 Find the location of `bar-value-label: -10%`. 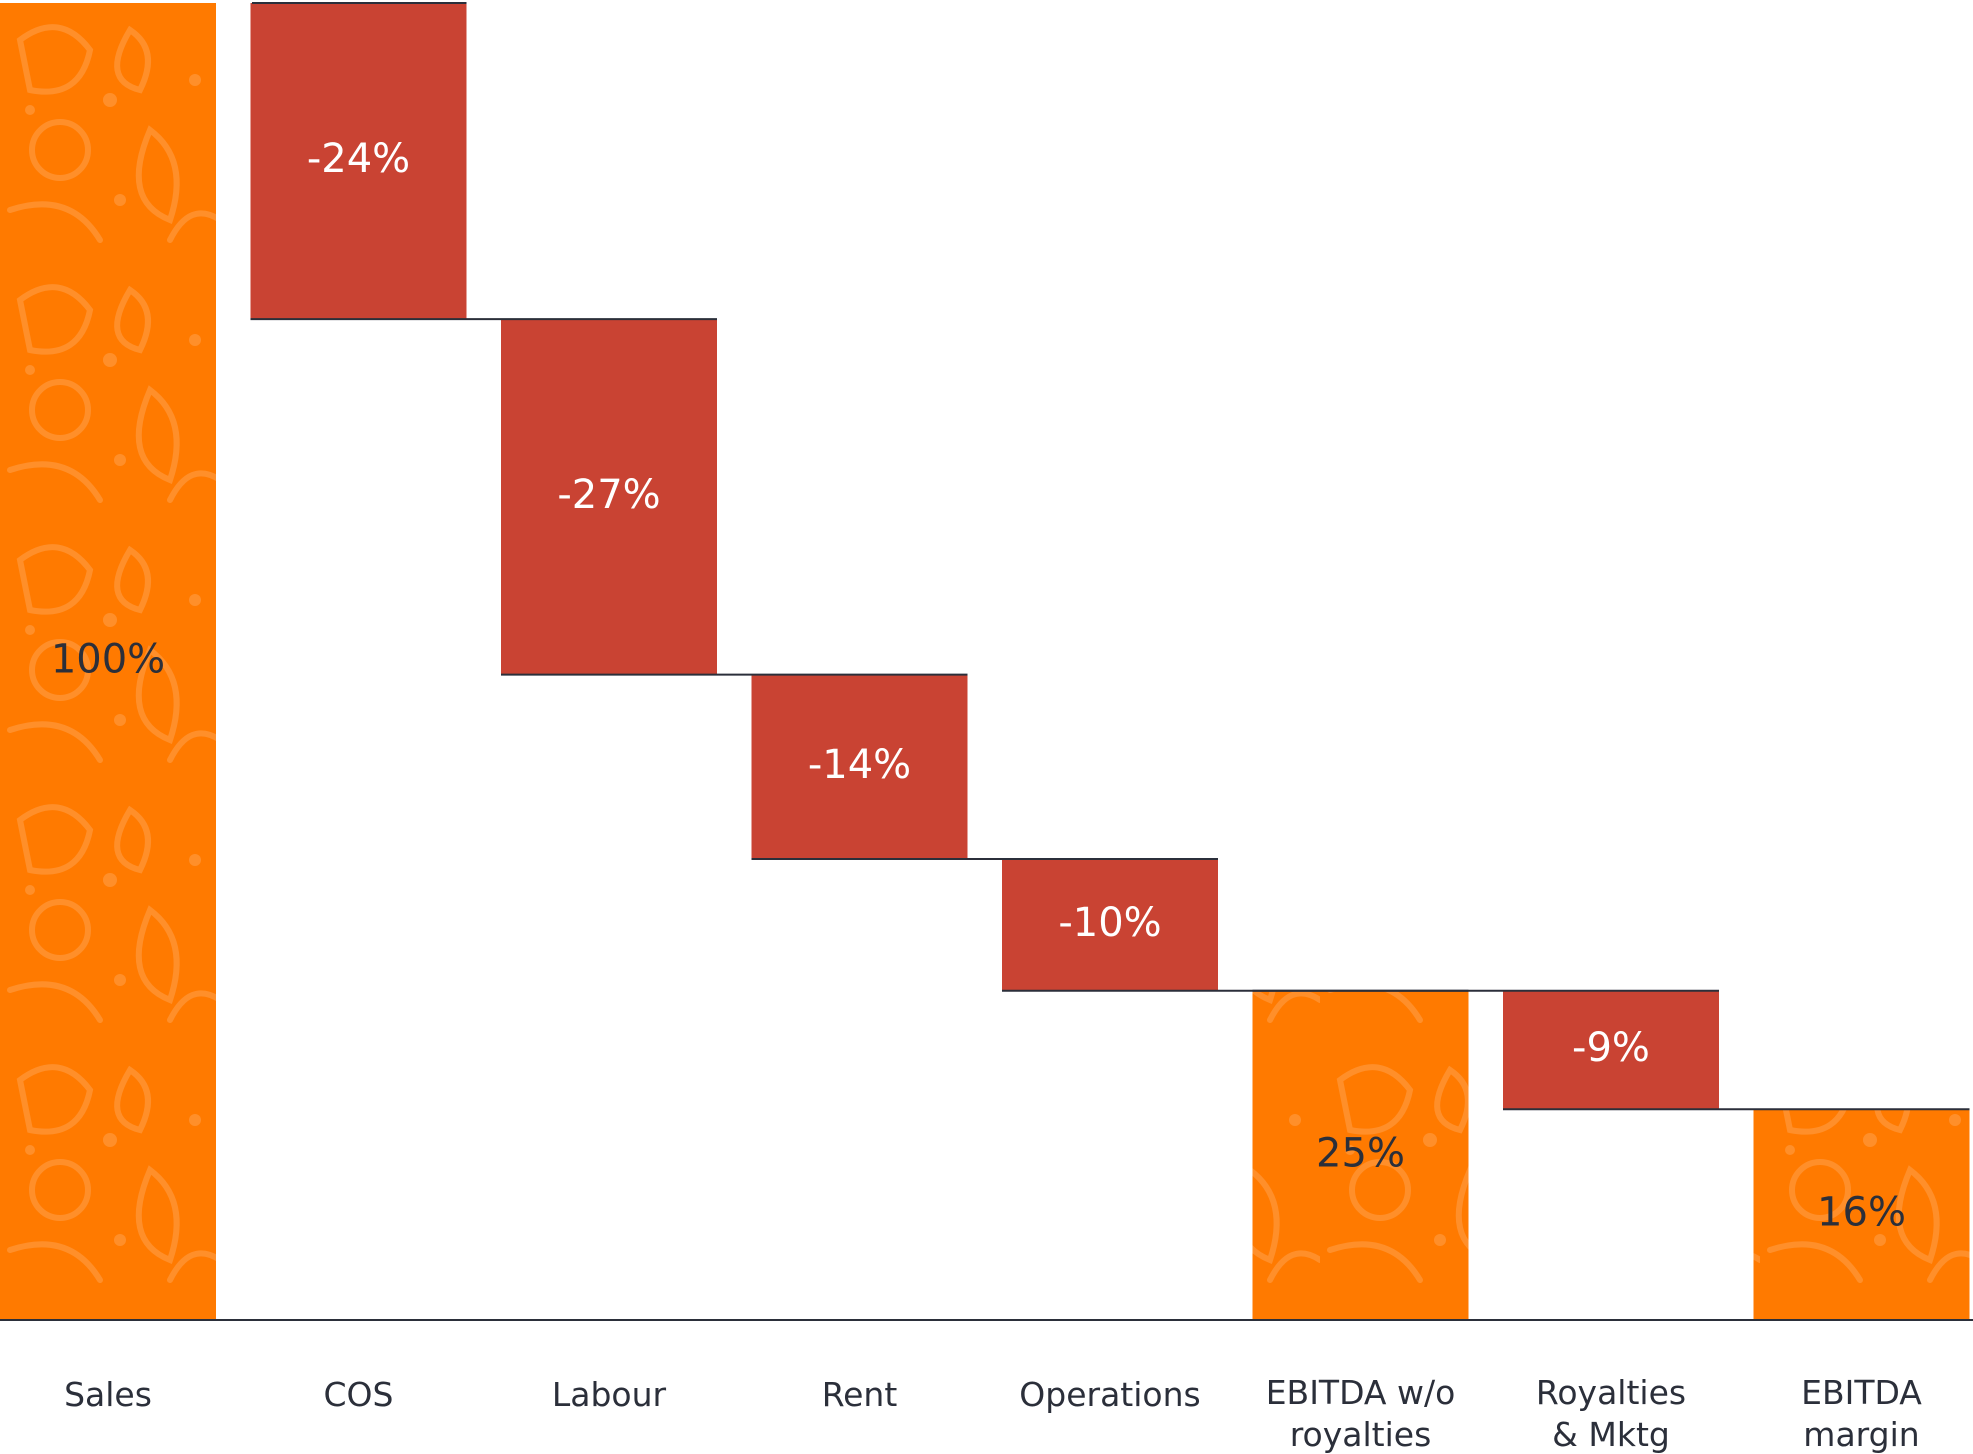

bar-value-label: -10% is located at coordinates (1109, 923).